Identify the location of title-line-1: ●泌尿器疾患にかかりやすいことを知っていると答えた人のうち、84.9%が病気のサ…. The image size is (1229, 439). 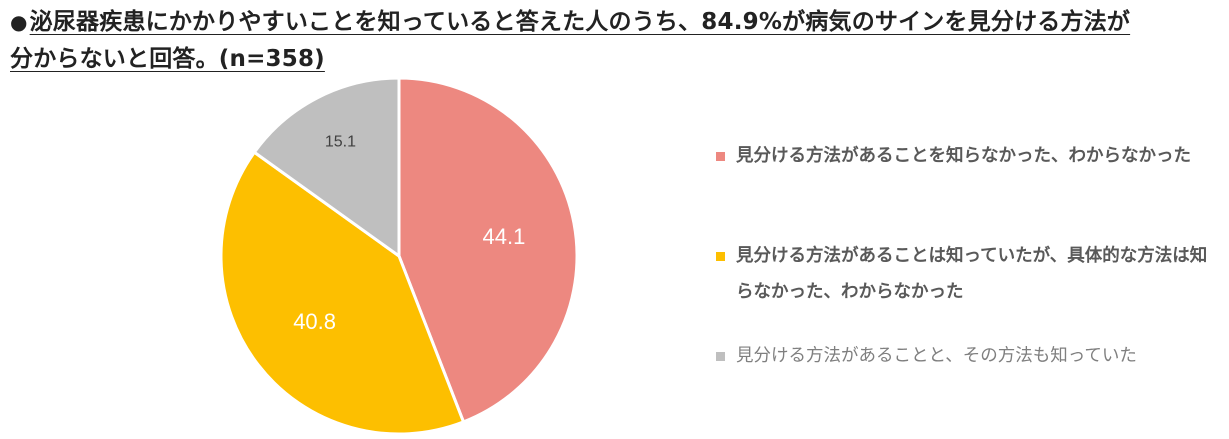
(616, 22).